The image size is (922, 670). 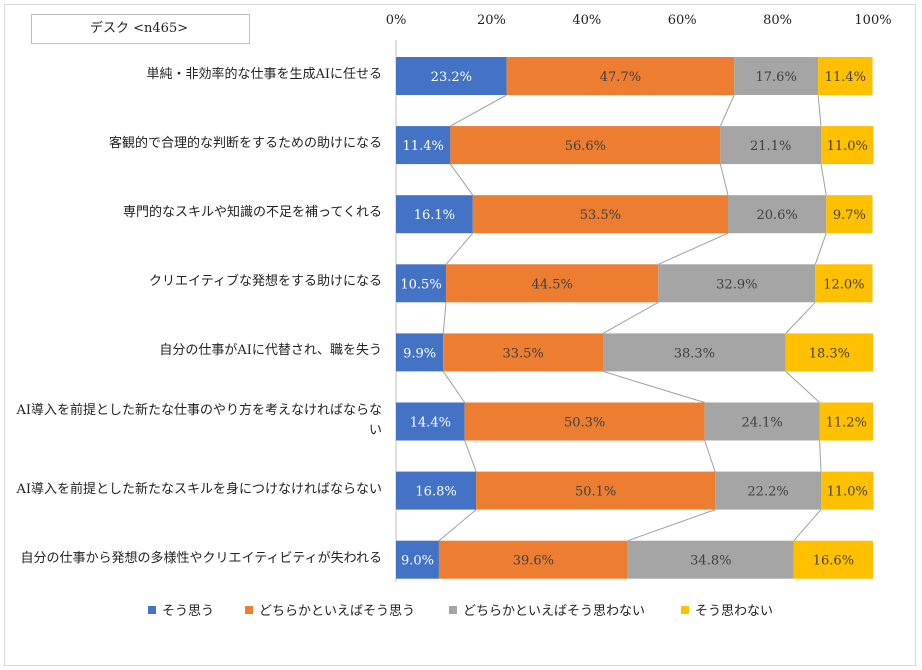 What do you see at coordinates (199, 489) in the screenshot?
I see `category-label: AI導入を前提とした新たなスキルを身につけなければならない` at bounding box center [199, 489].